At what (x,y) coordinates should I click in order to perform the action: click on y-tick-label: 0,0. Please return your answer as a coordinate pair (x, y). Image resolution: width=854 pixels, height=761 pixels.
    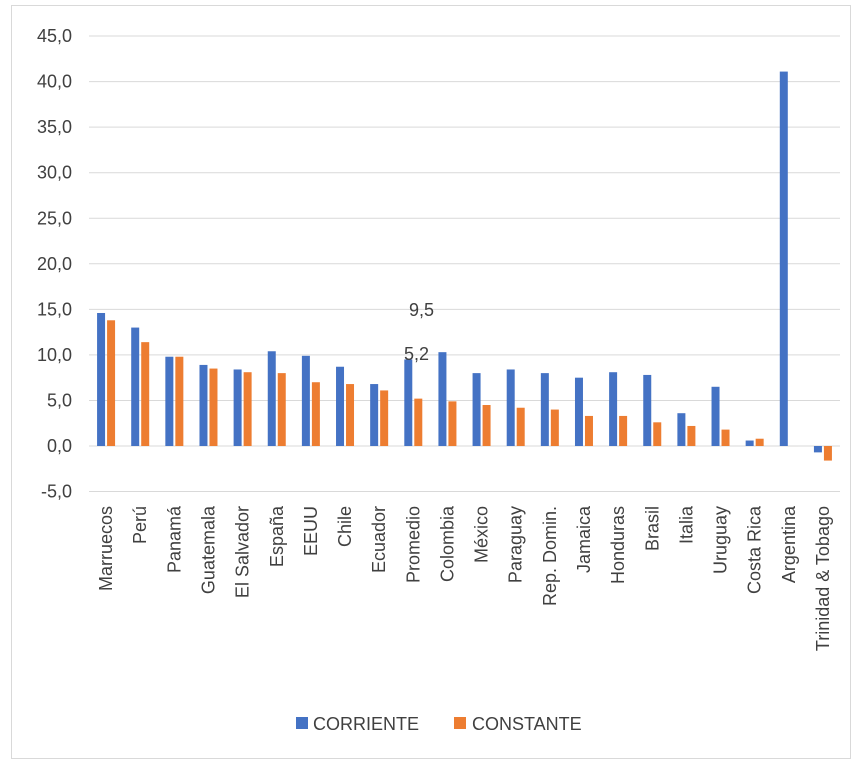
    Looking at the image, I should click on (59, 446).